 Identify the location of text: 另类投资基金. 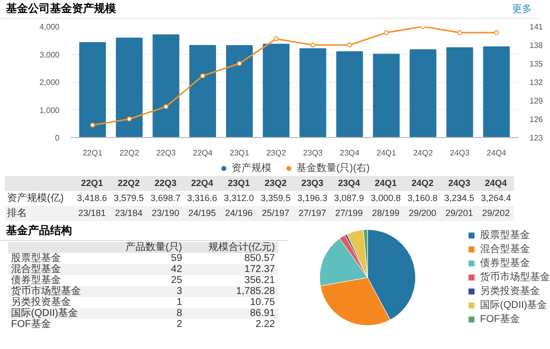
(41, 302).